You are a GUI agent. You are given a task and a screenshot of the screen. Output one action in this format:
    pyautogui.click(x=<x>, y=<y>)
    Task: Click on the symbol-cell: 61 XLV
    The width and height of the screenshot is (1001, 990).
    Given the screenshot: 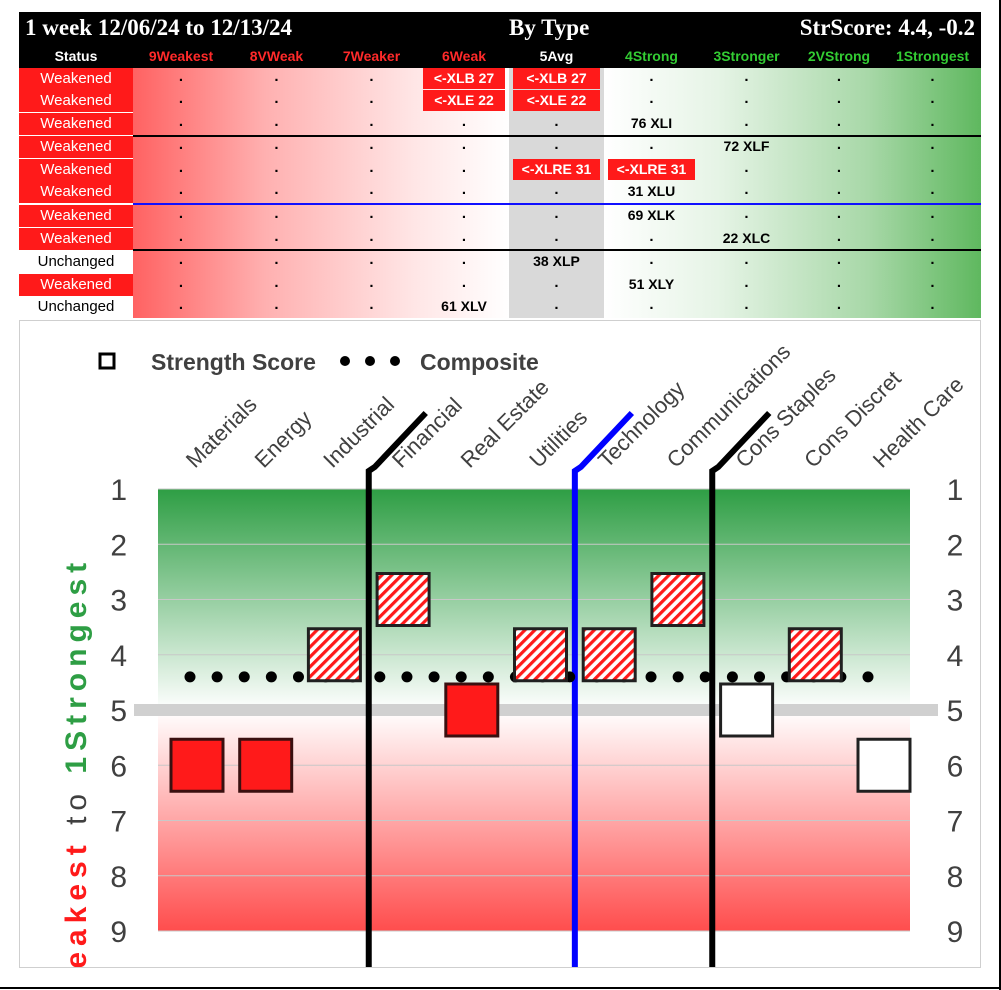 What is the action you would take?
    pyautogui.click(x=464, y=306)
    